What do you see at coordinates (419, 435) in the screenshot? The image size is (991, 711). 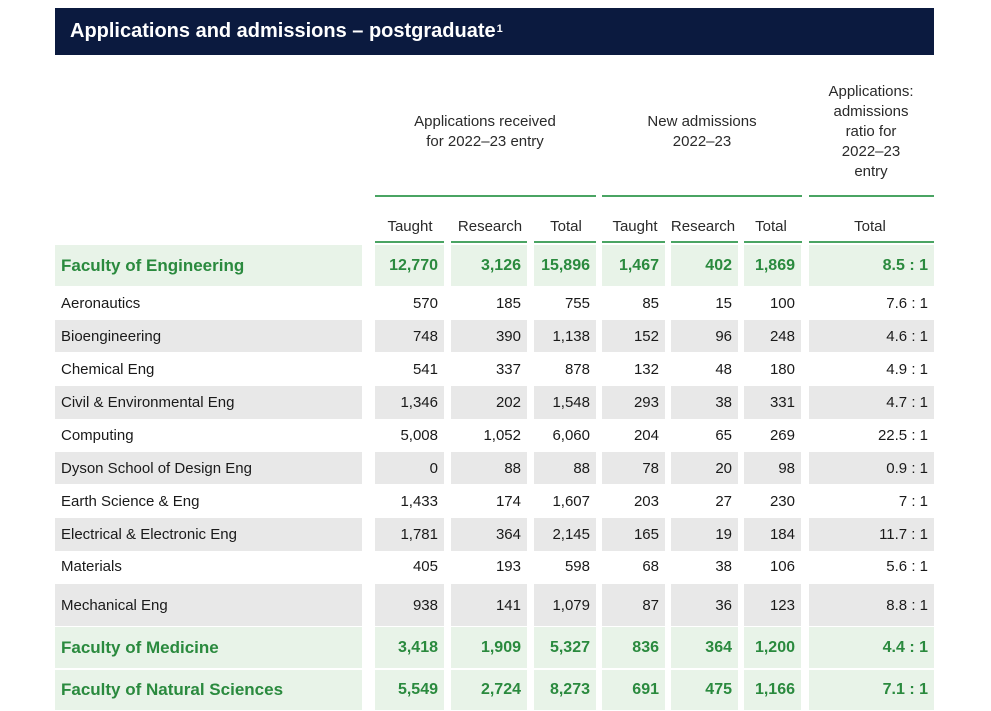 I see `table-cell: 5,008` at bounding box center [419, 435].